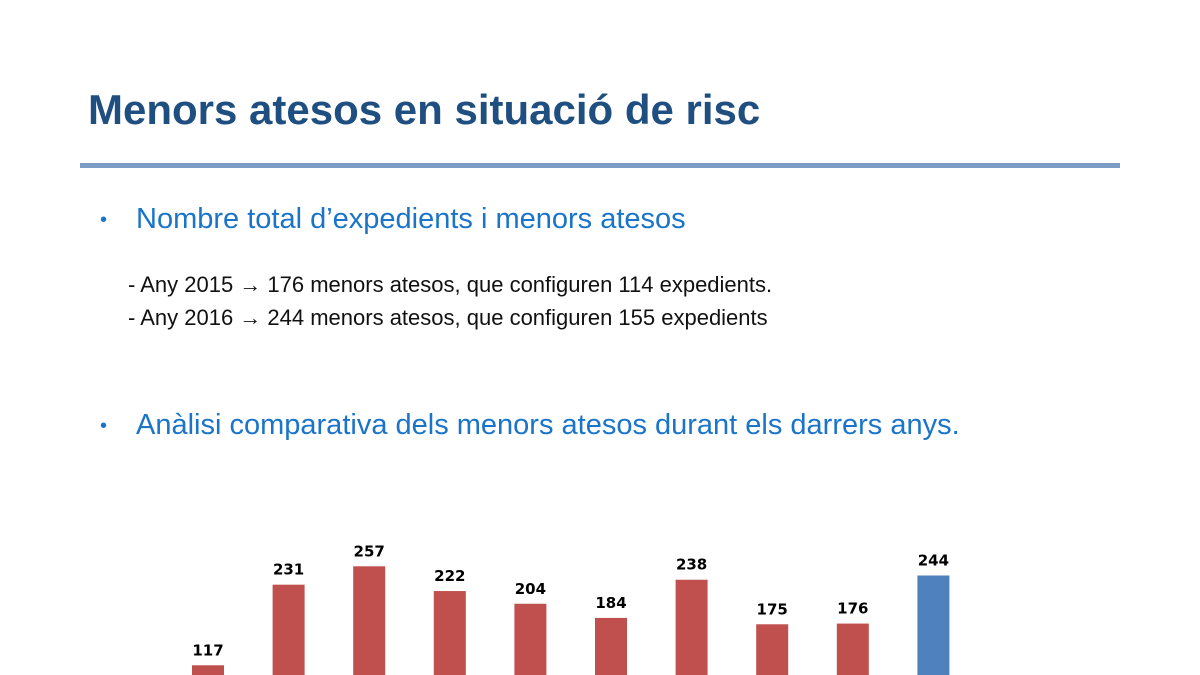 Image resolution: width=1200 pixels, height=675 pixels. I want to click on data-label: 222, so click(449, 576).